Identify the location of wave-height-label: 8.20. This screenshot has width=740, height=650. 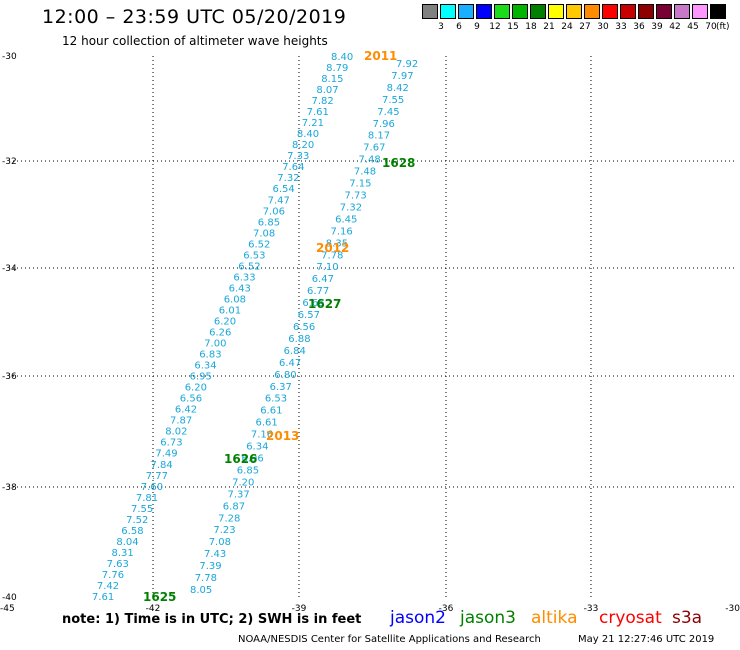
(303, 145).